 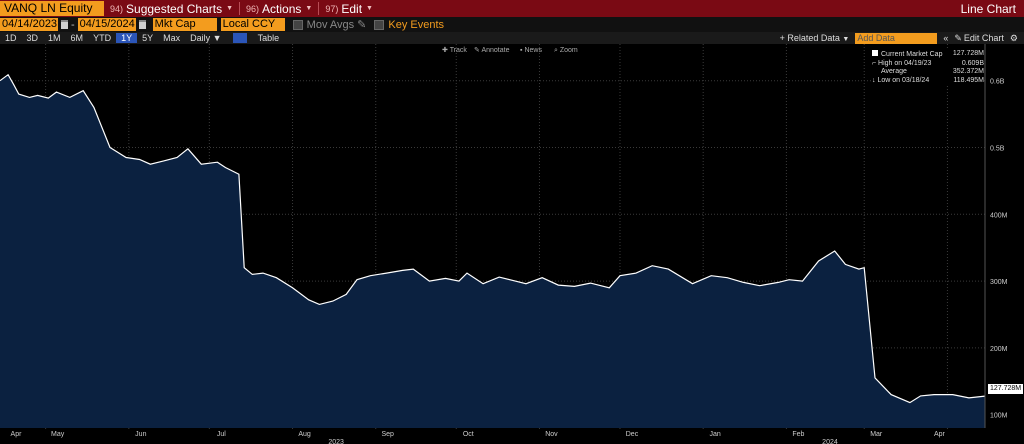 I want to click on related-data-label: + Related Data, so click(x=809, y=38).